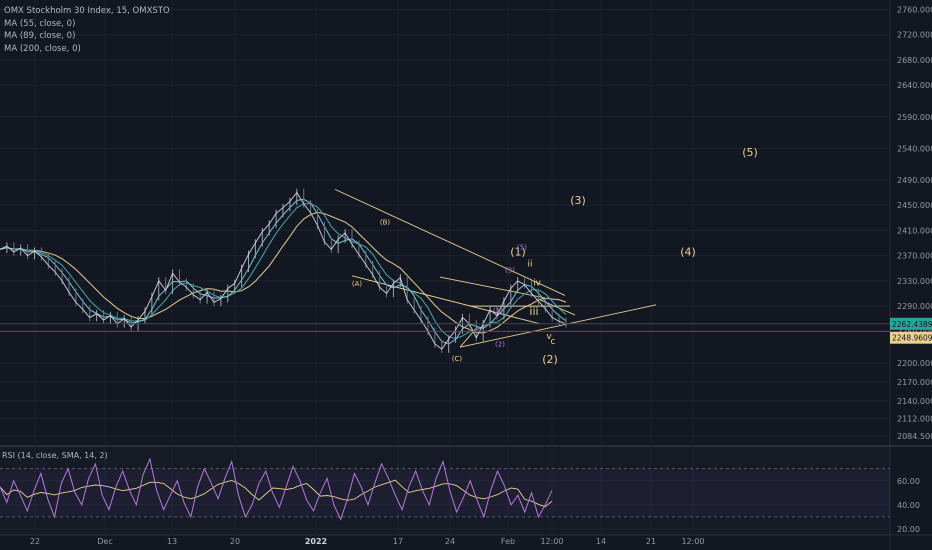  I want to click on wave-label: (C), so click(457, 359).